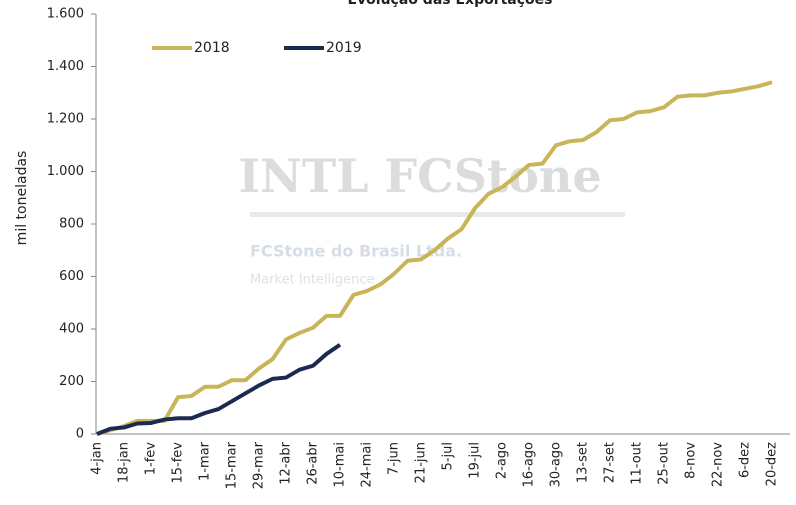 The image size is (796, 505). Describe the element at coordinates (205, 461) in the screenshot. I see `x-tick-label: 1-mar` at that location.